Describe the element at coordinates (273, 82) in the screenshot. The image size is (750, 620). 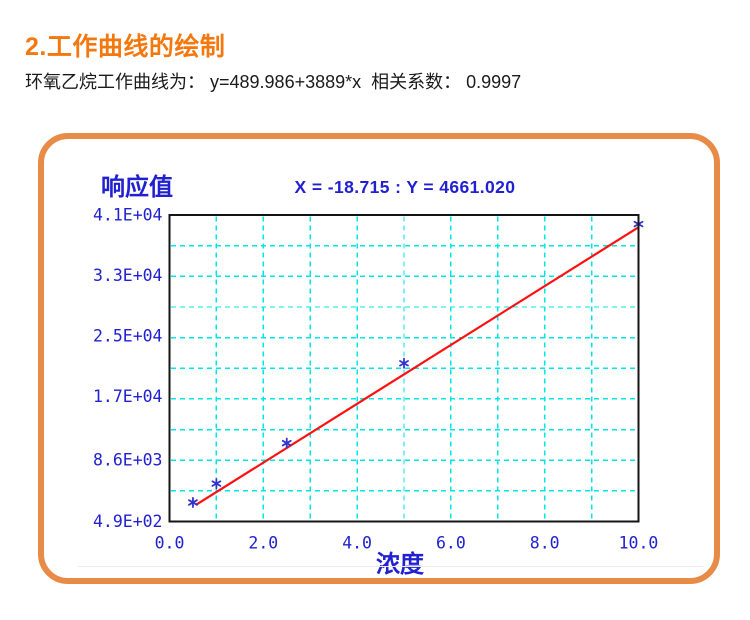
I see `curve-equation-text: 环氧乙烷工作曲线为： y=489.986+3889*x 相关系数： 0.9997` at that location.